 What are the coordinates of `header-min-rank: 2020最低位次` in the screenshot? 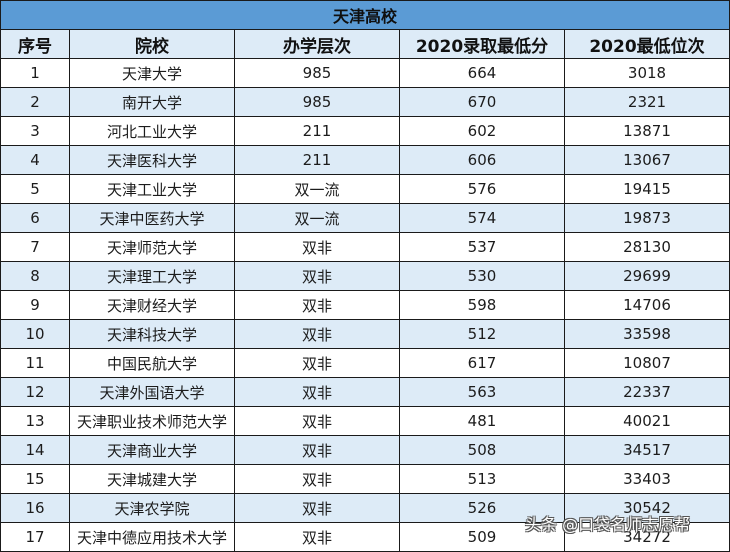 It's located at (646, 44).